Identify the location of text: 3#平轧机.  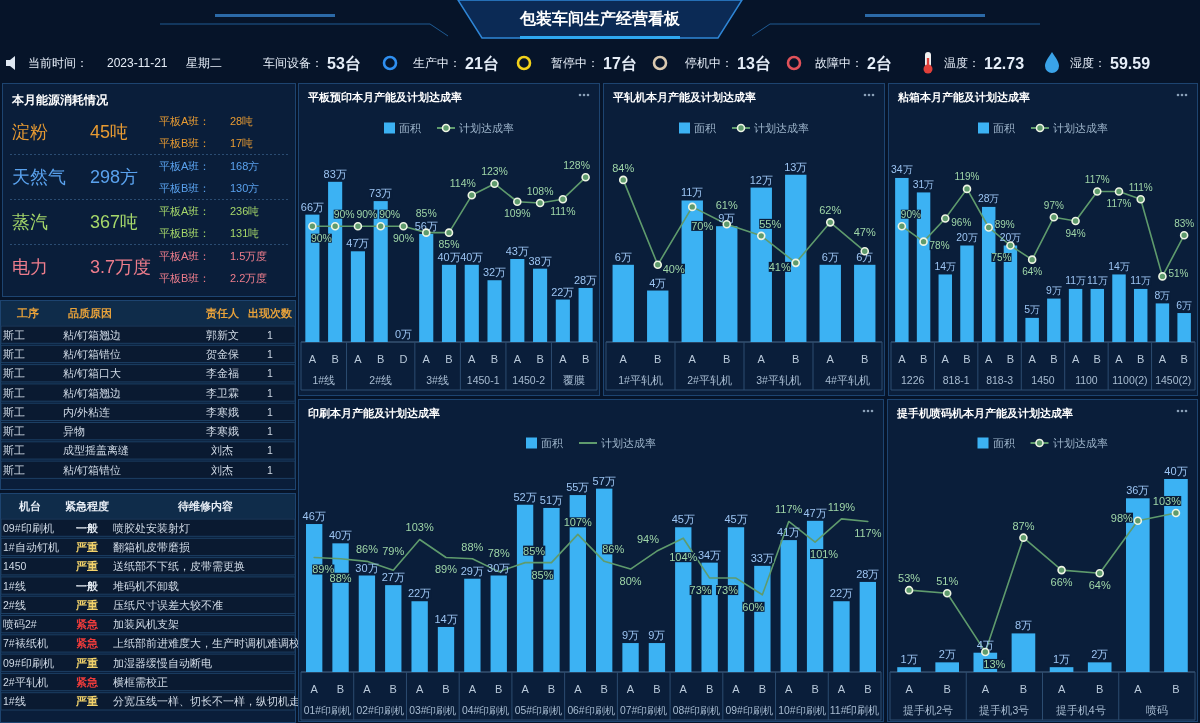
(778, 380).